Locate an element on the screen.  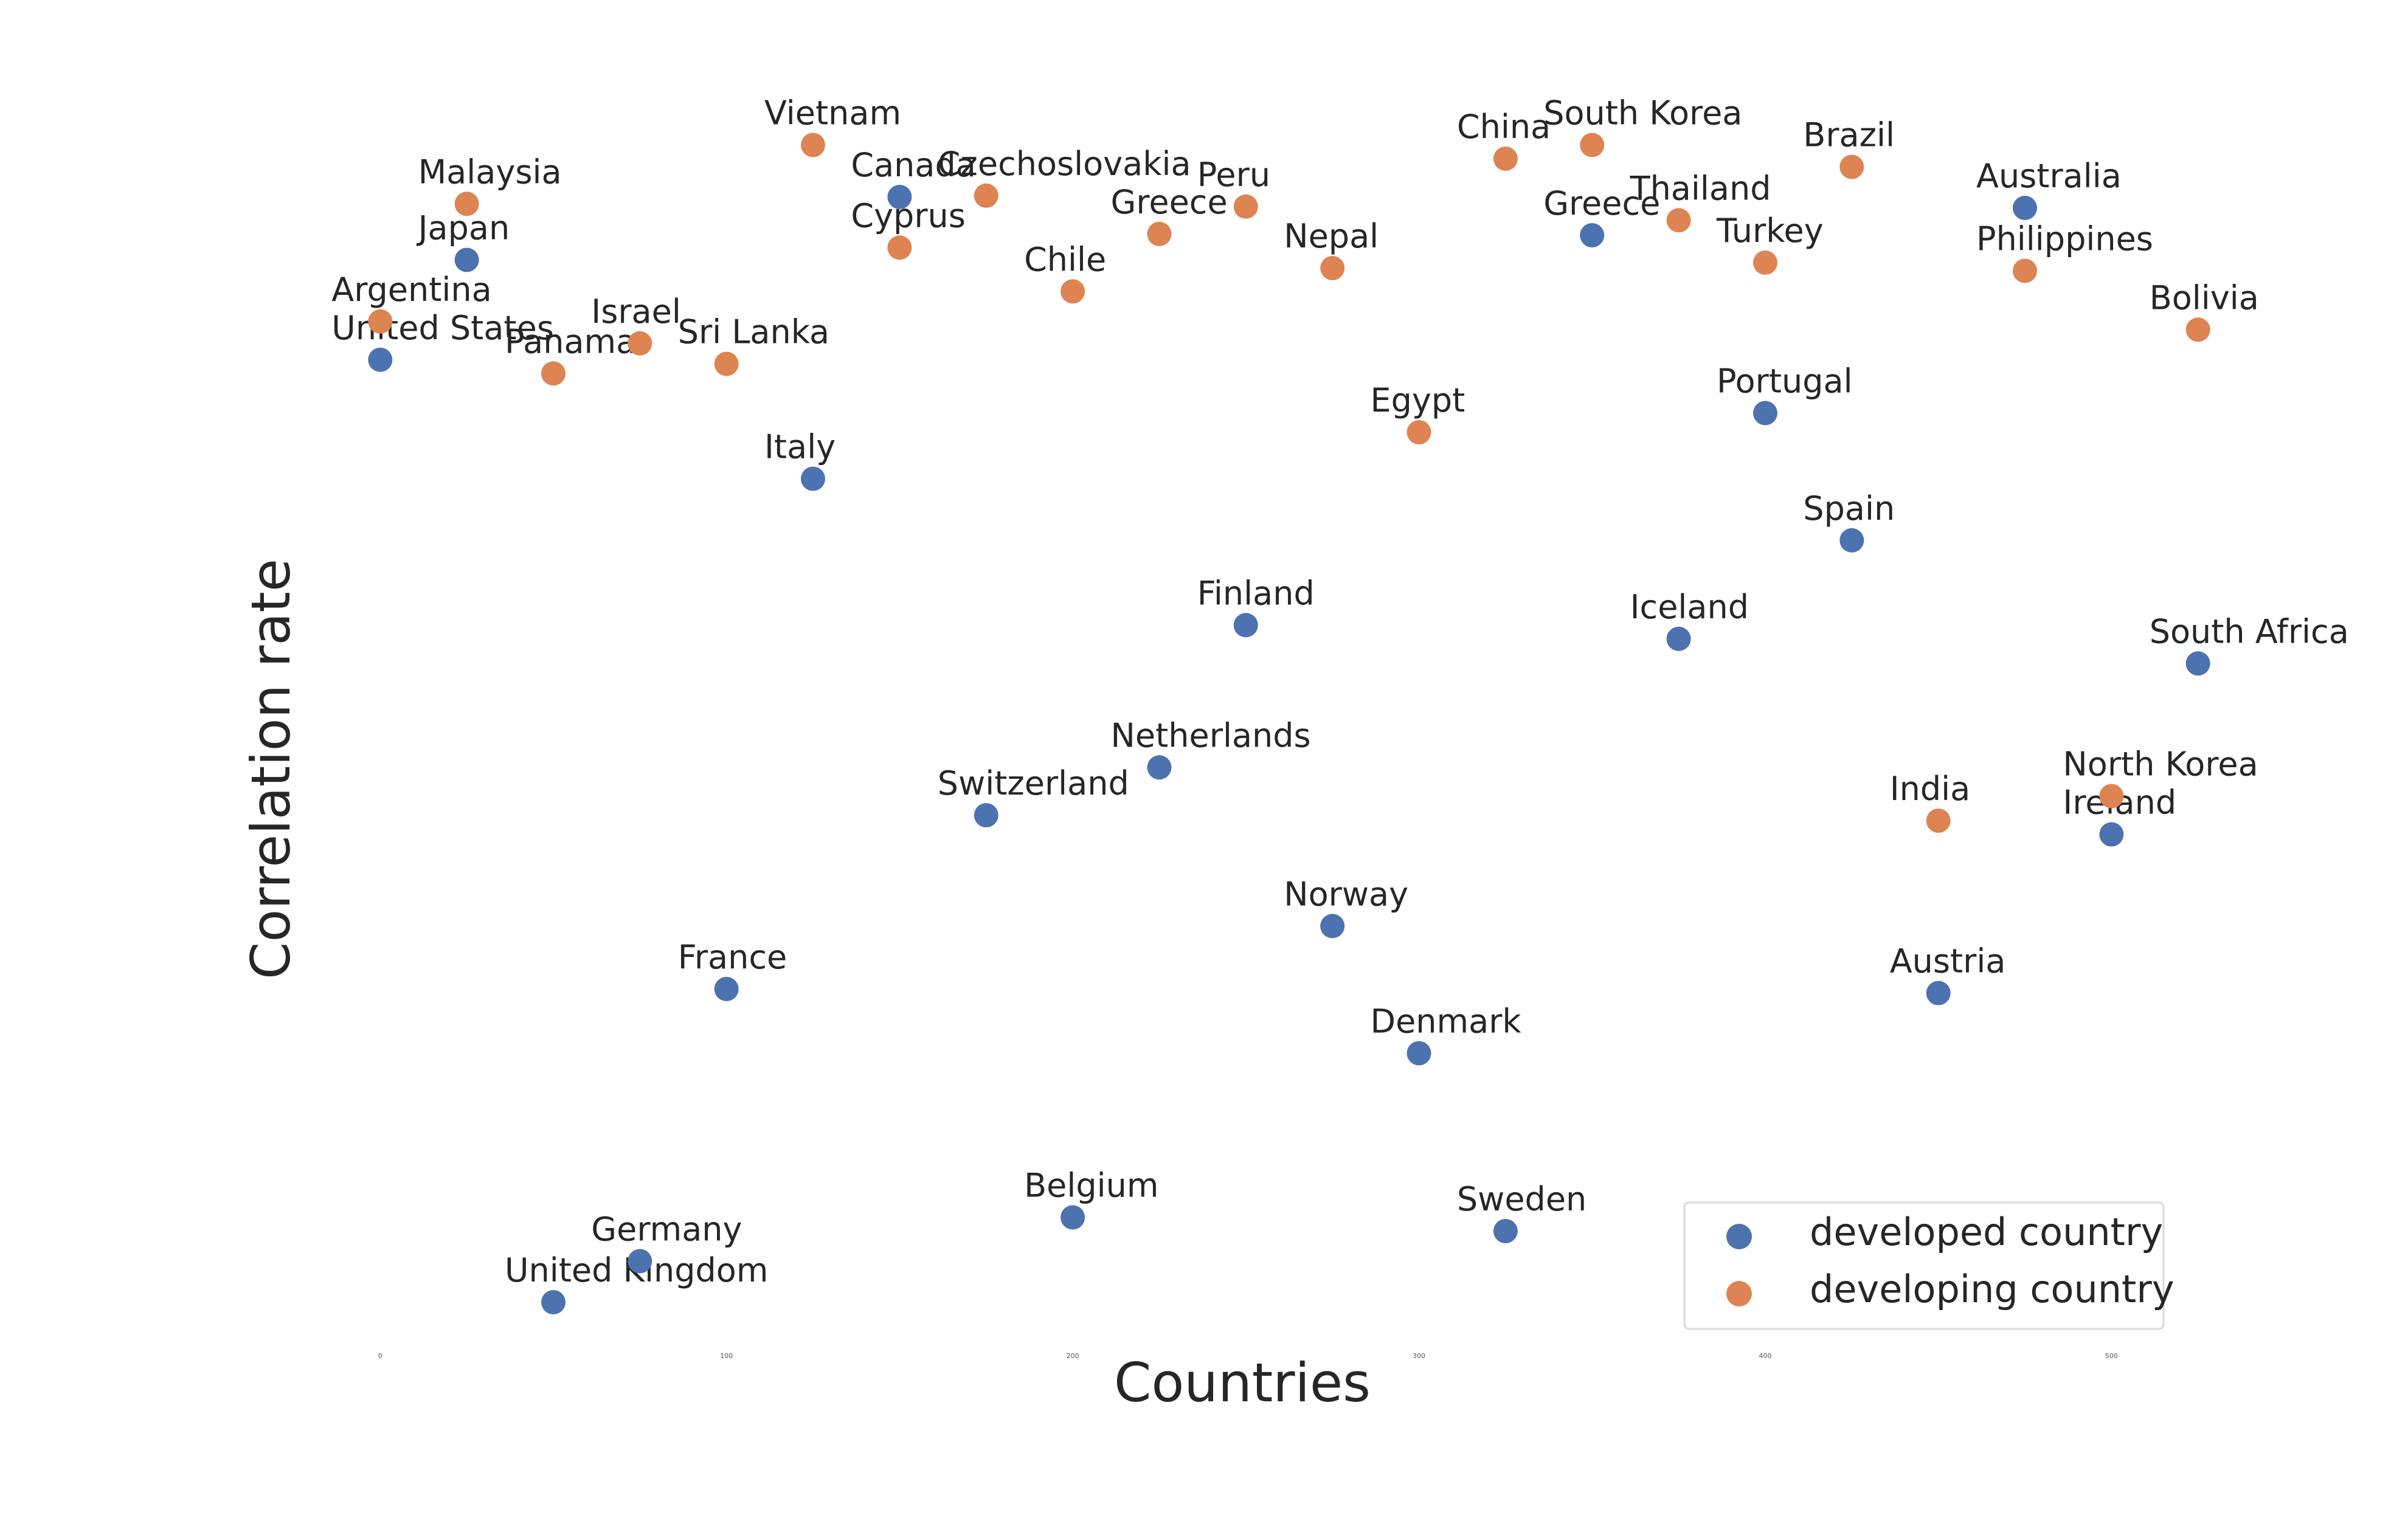
point-label: North Korea is located at coordinates (2160, 764).